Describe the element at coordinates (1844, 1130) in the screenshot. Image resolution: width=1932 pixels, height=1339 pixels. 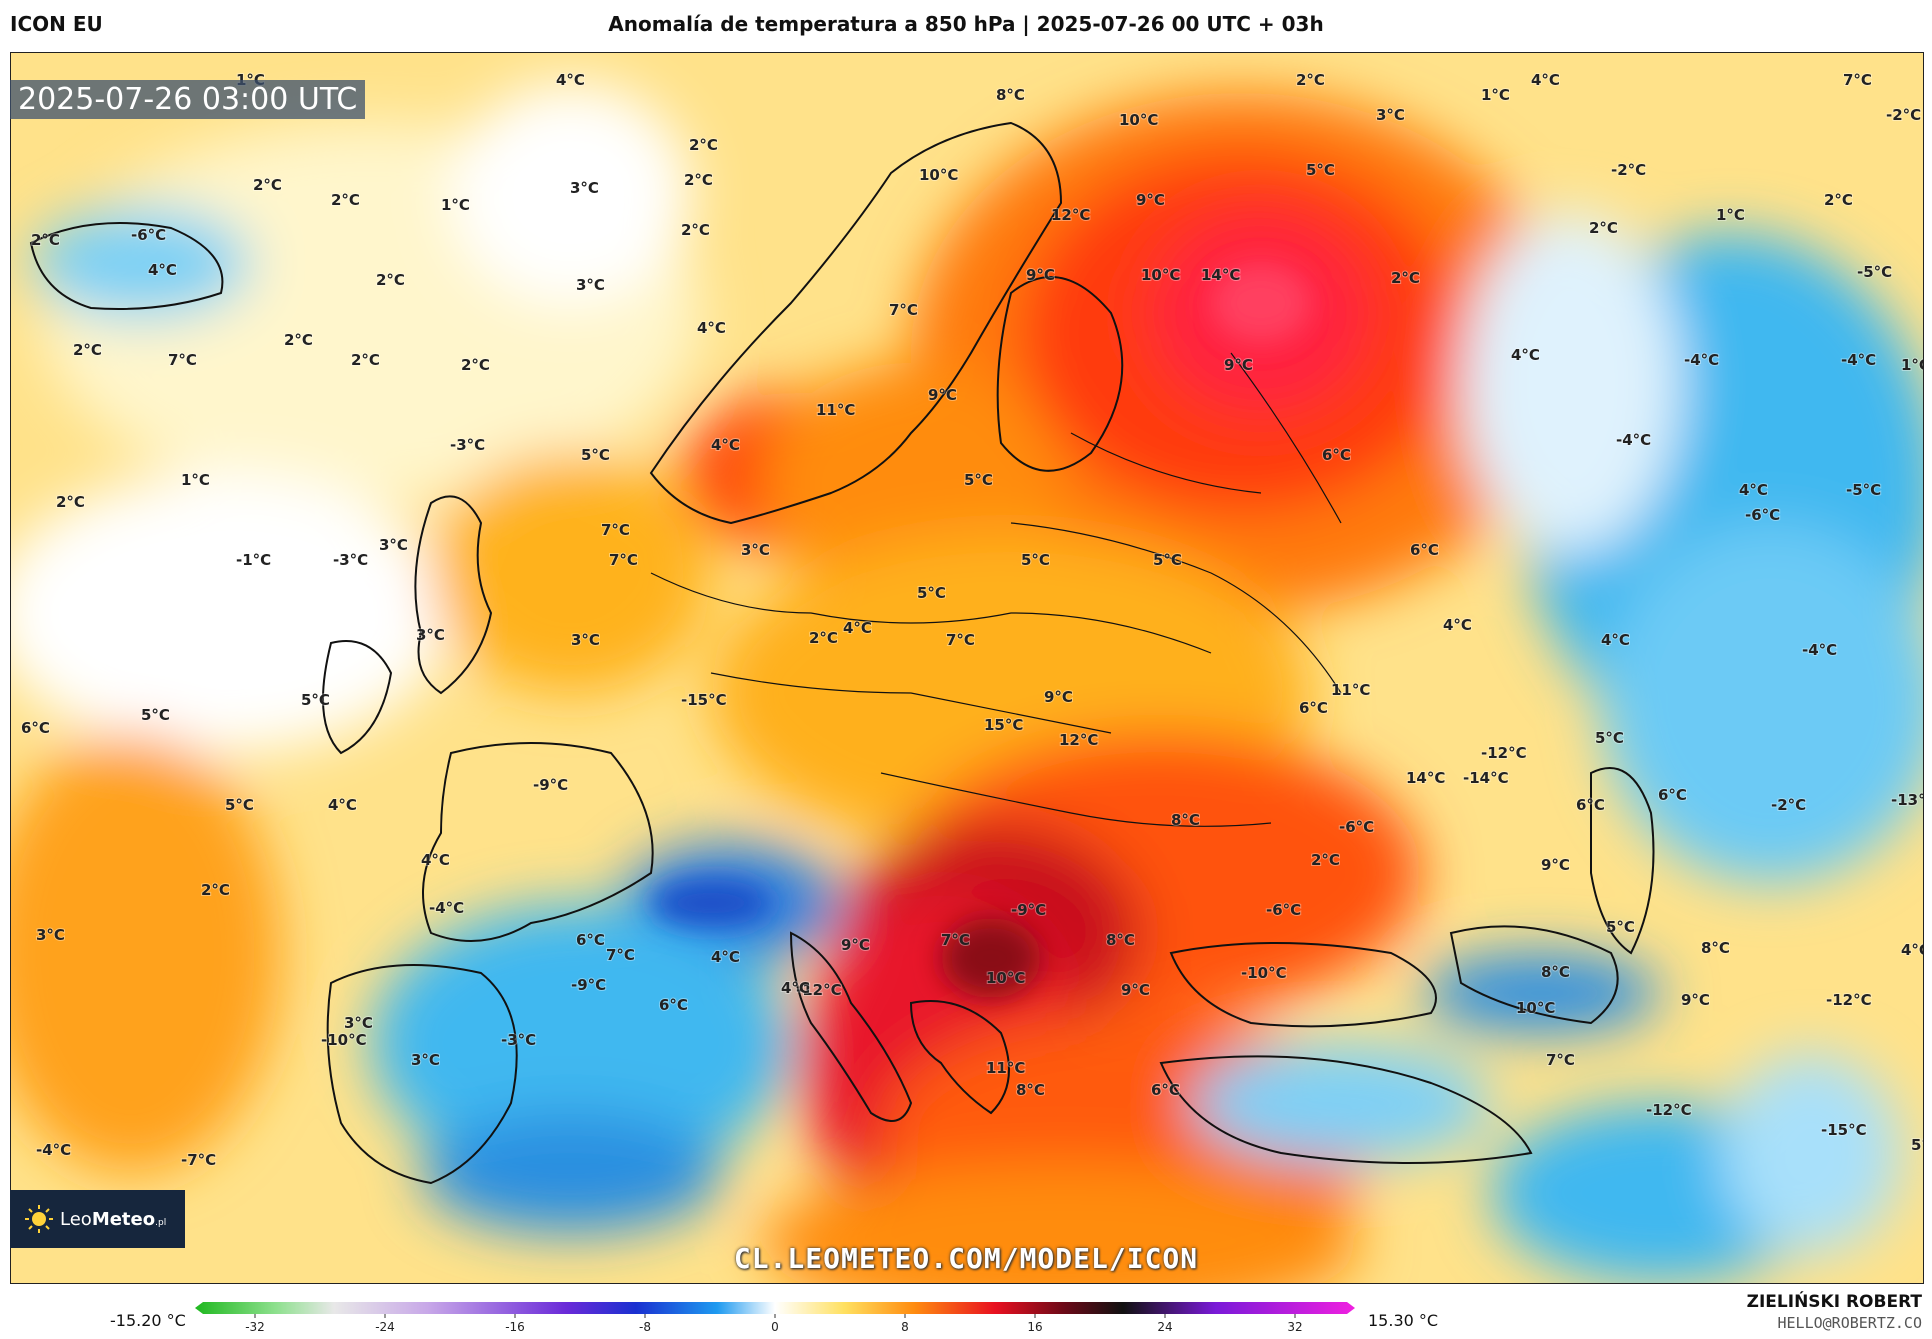
I see `temperature-label: -15°C` at that location.